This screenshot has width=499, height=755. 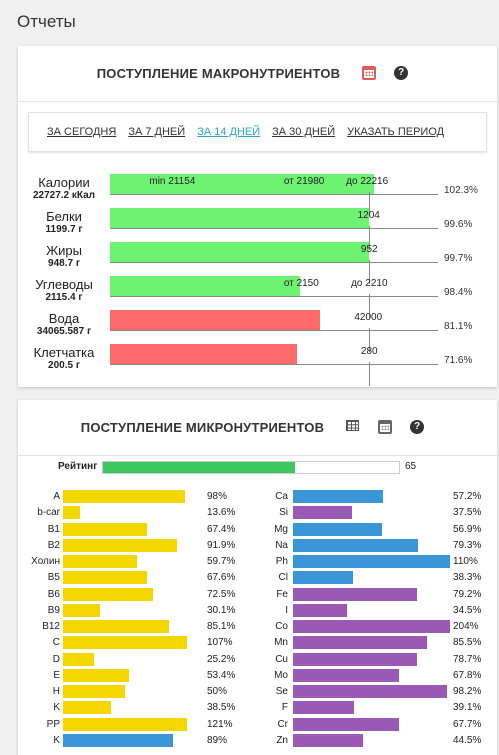 What do you see at coordinates (64, 195) in the screenshot?
I see `macro-amount: 22727.2 кКал` at bounding box center [64, 195].